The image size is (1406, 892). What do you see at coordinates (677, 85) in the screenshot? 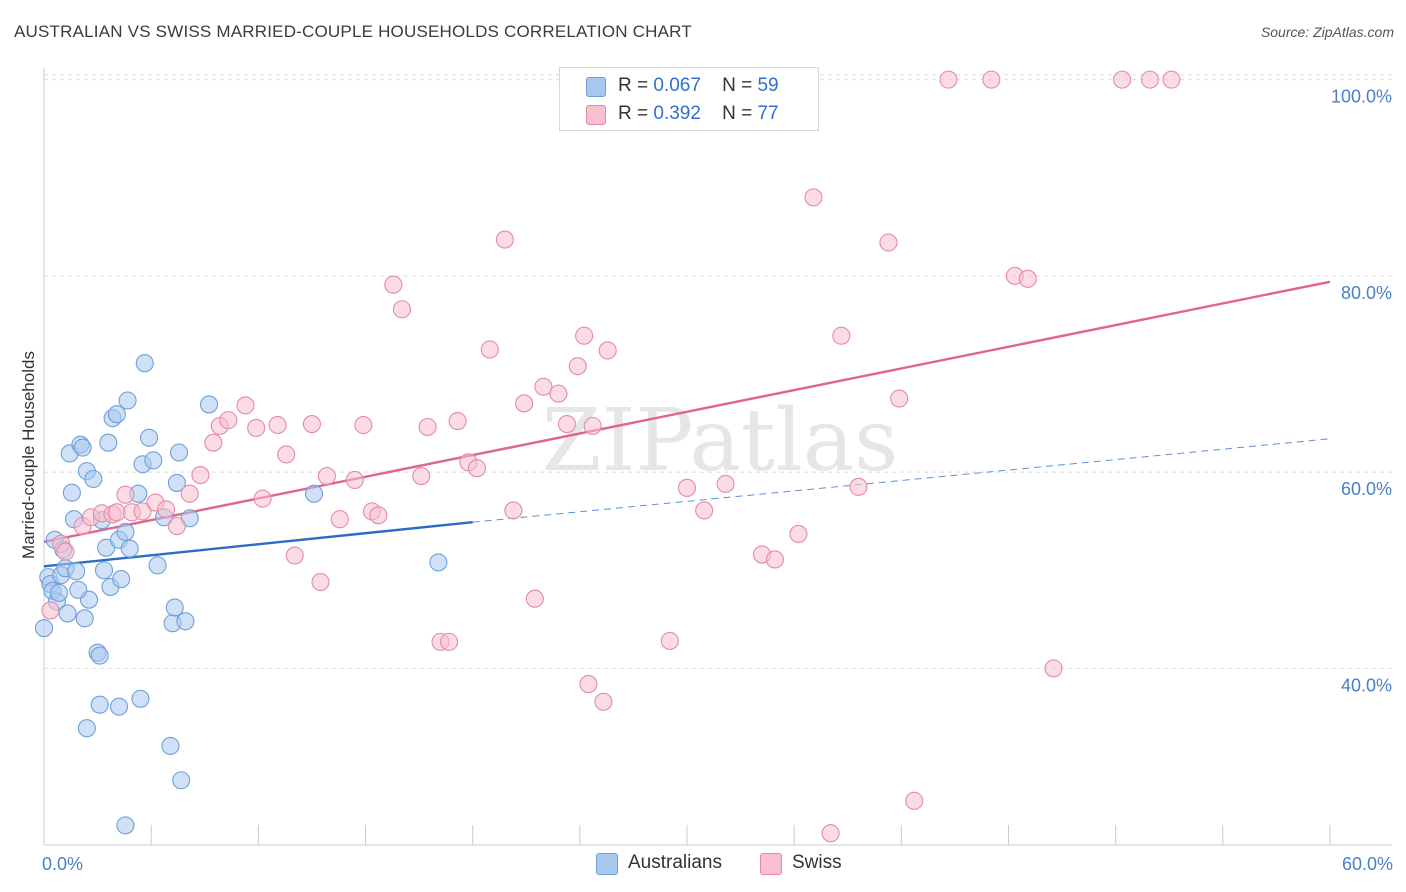
I see `legend-r-value: 0.067` at bounding box center [677, 85].